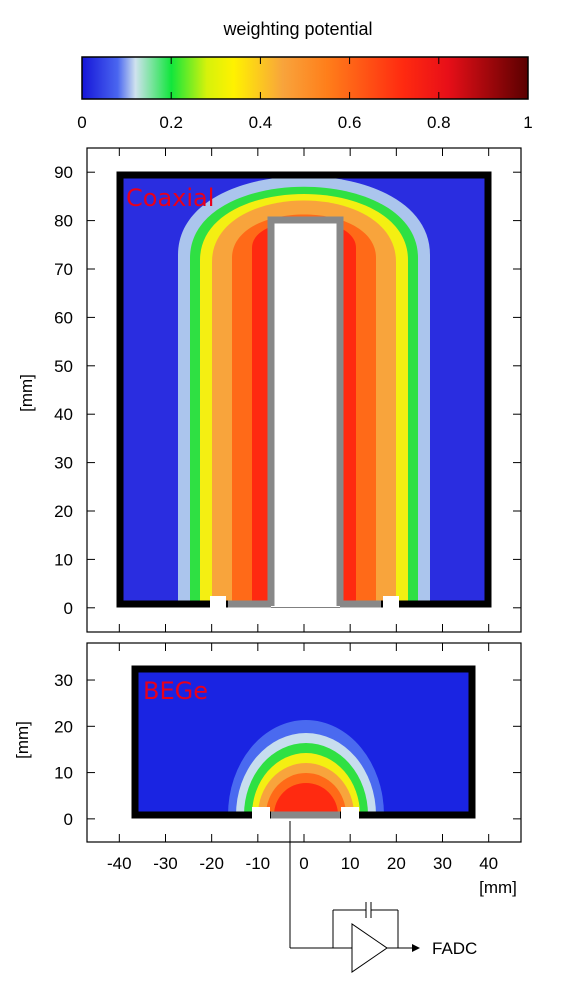  What do you see at coordinates (369, 948) in the screenshot?
I see `amplifier-triangle` at bounding box center [369, 948].